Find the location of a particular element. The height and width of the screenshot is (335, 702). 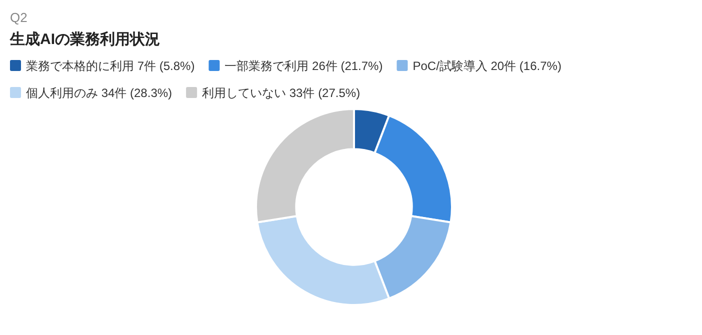

legend-label: PoC/試験導入 20件 (16.7%) is located at coordinates (487, 66).